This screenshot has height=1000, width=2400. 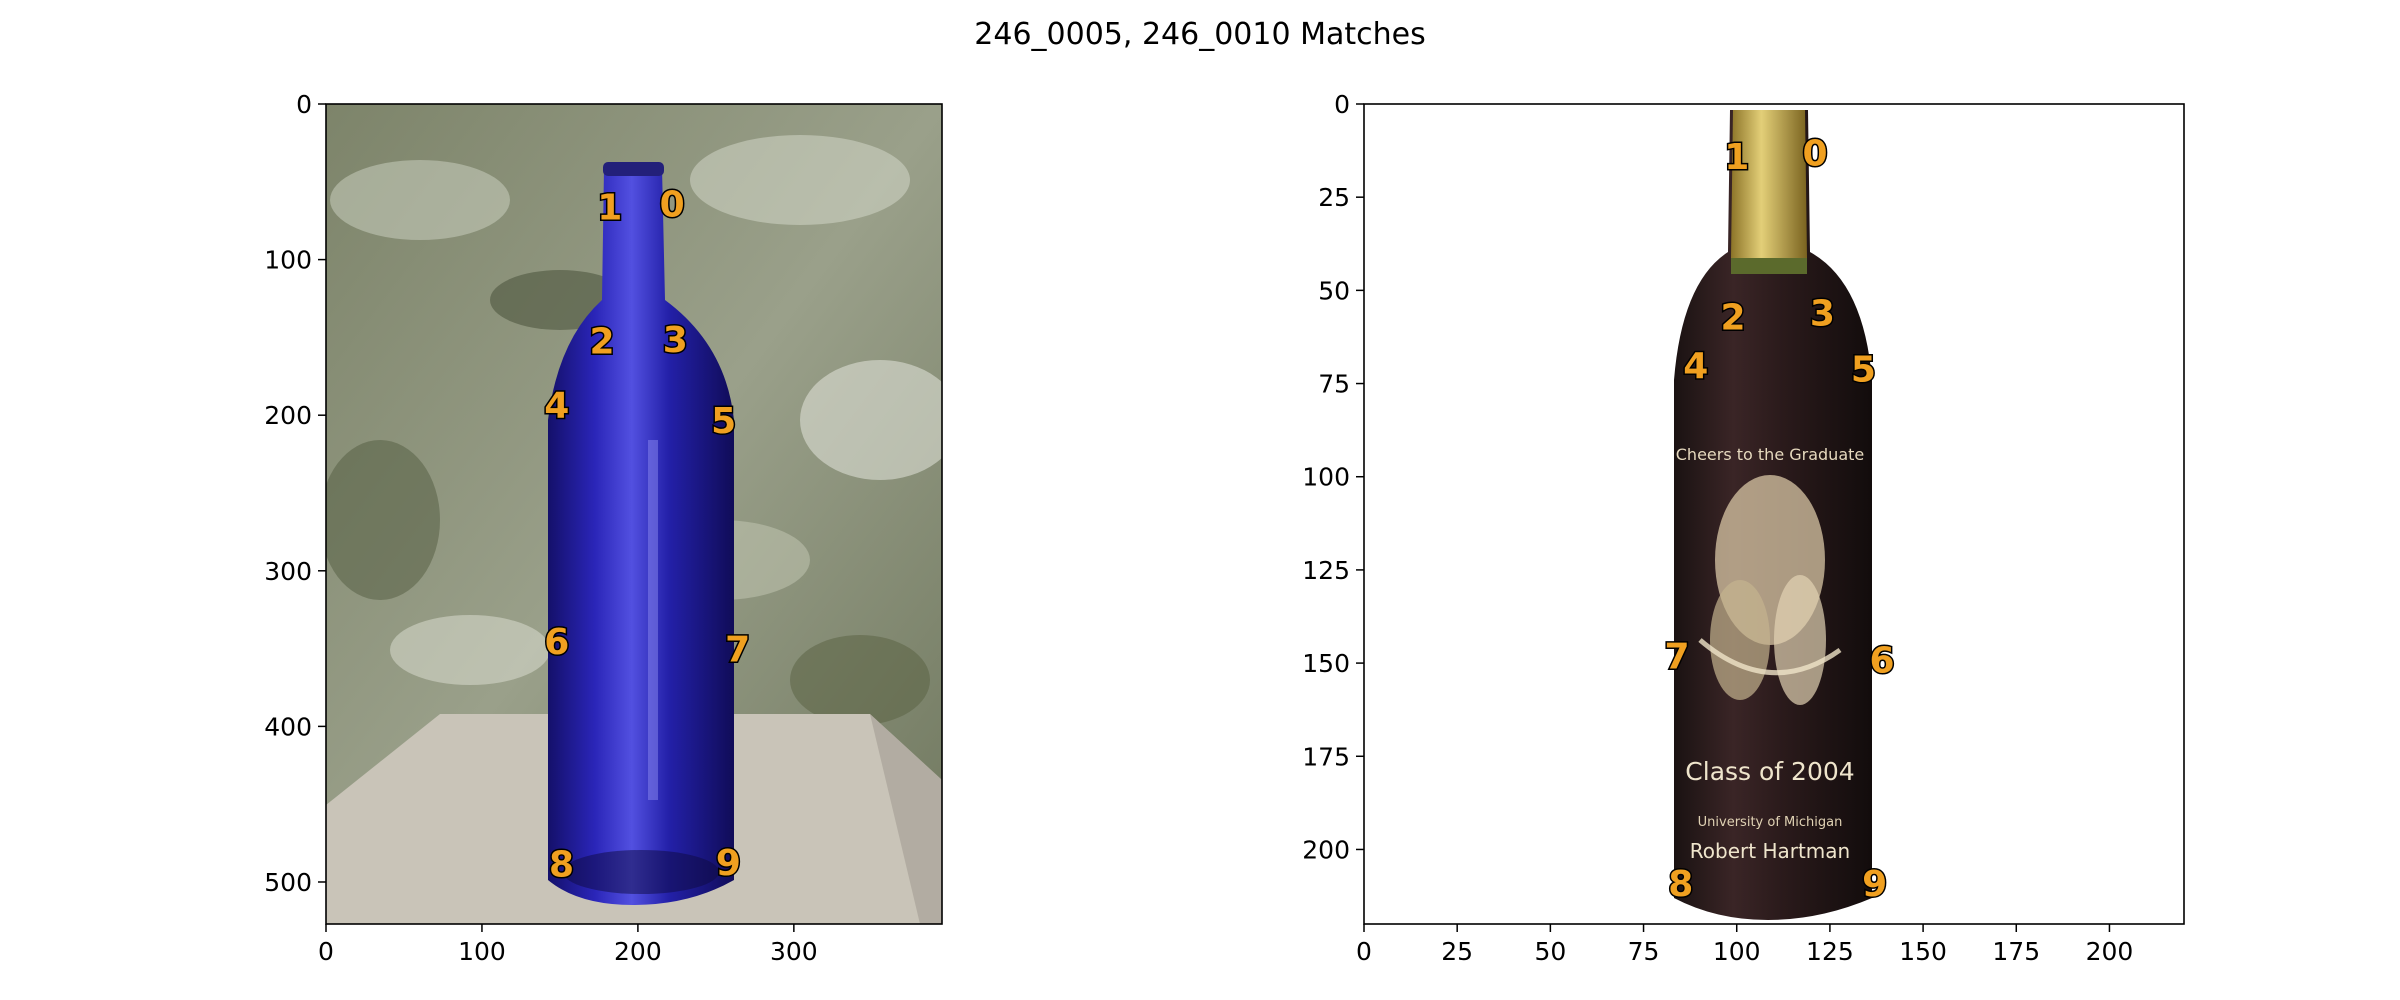 What do you see at coordinates (1779, 519) in the screenshot?
I see `right-keypoints: 0 1 2 3 4 5 6 7 8 9` at bounding box center [1779, 519].